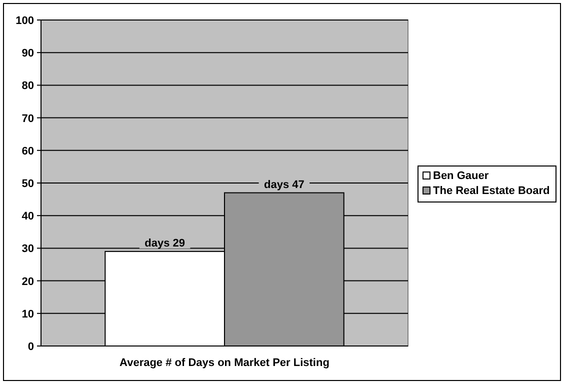 The height and width of the screenshot is (386, 565). What do you see at coordinates (28, 54) in the screenshot?
I see `y-tick-label: 90` at bounding box center [28, 54].